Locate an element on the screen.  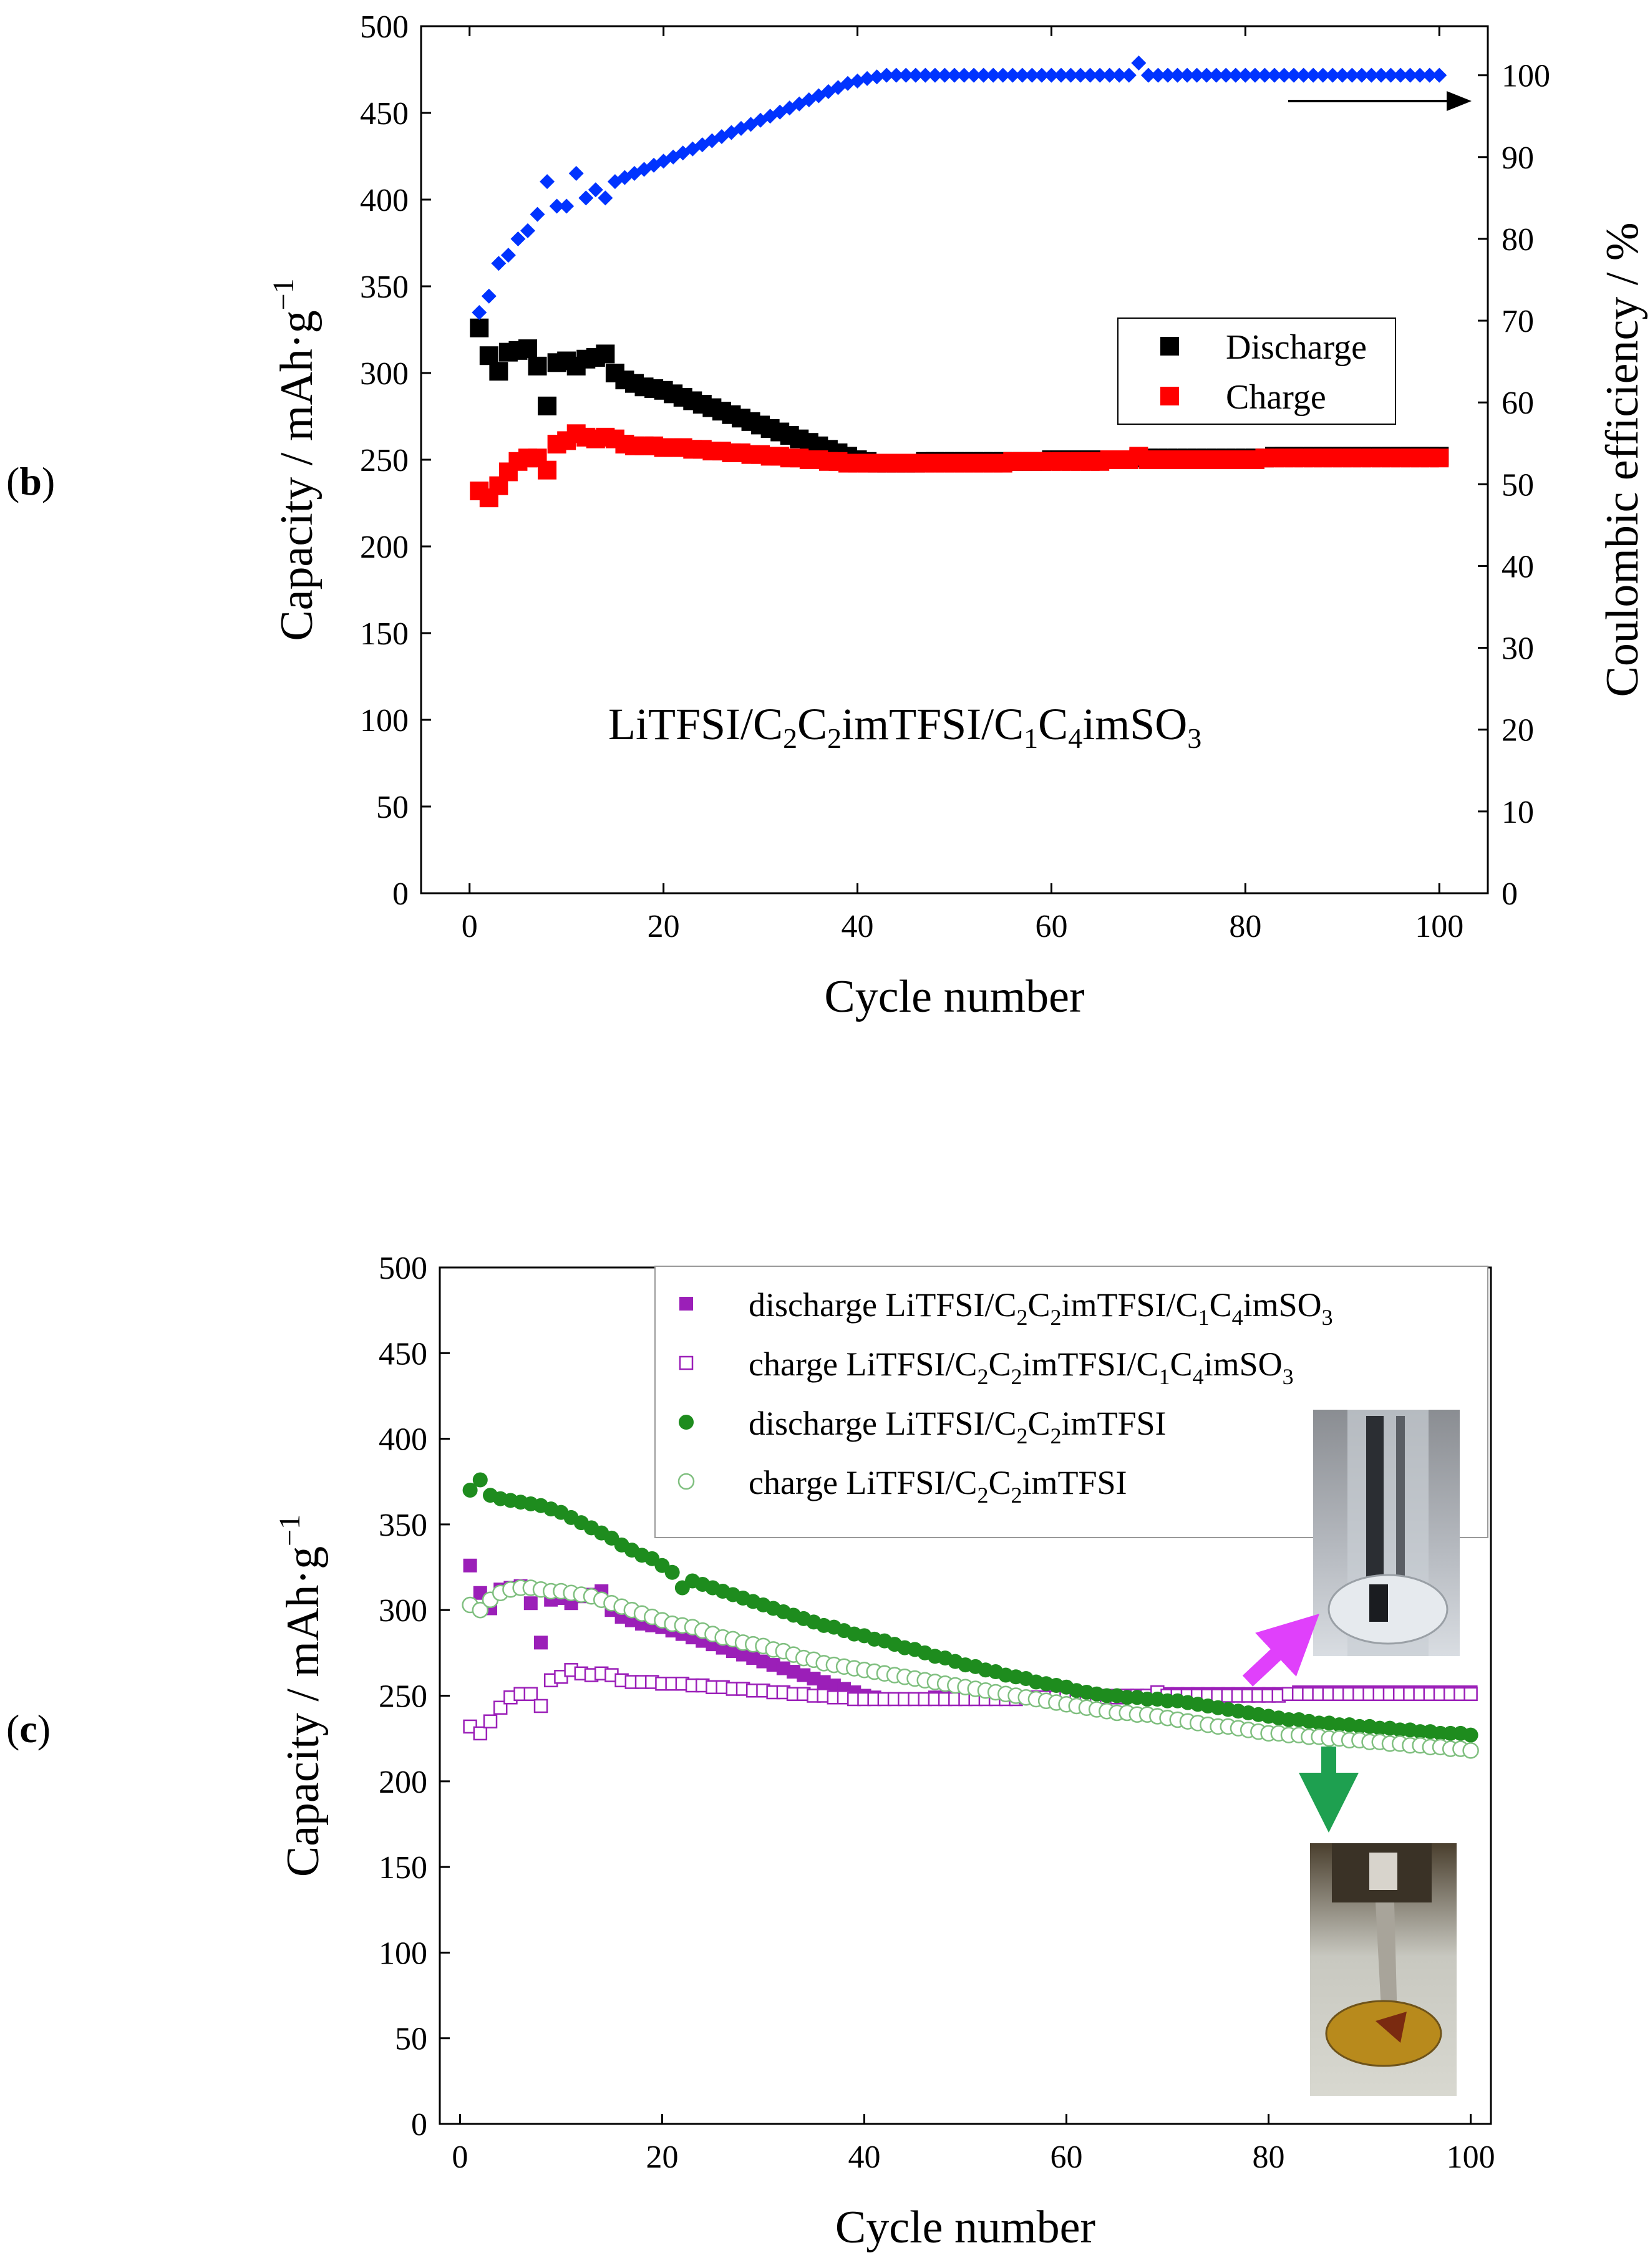
subscript: 1 is located at coordinates (1031, 738).